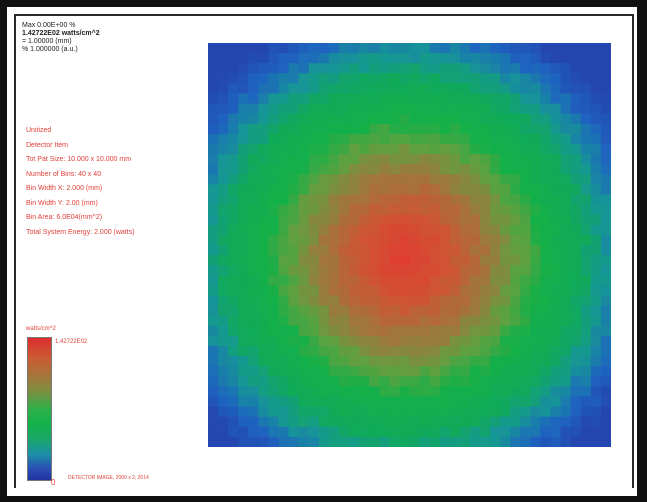 The width and height of the screenshot is (647, 502). What do you see at coordinates (62, 203) in the screenshot?
I see `bin-width-y: Bin Width Y: 2.00 (mm)` at bounding box center [62, 203].